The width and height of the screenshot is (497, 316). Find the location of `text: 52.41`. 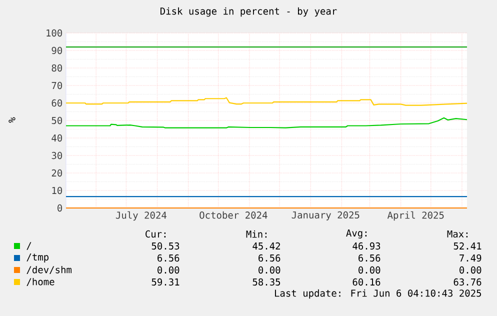

text: 52.41 is located at coordinates (468, 246).